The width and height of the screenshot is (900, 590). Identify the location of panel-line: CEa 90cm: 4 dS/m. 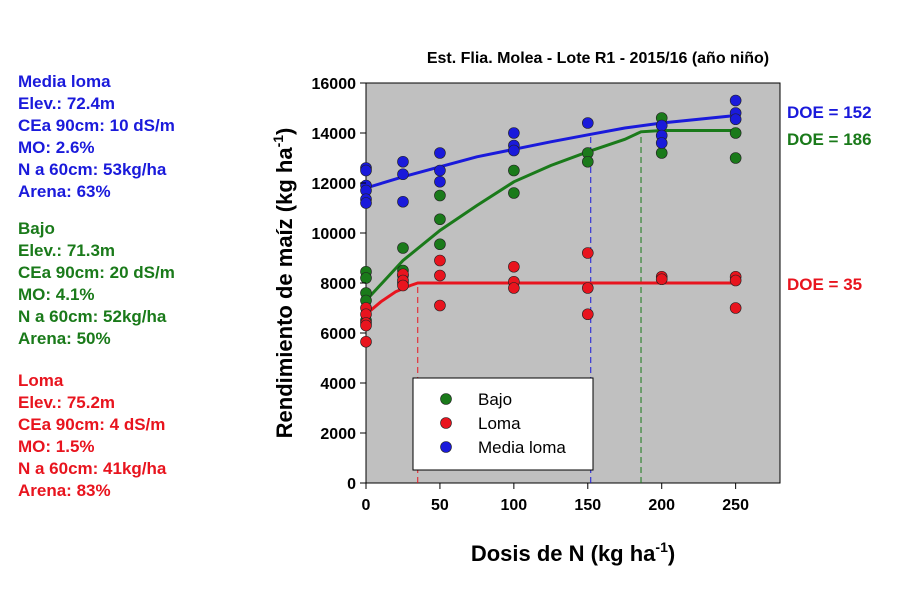
(92, 424).